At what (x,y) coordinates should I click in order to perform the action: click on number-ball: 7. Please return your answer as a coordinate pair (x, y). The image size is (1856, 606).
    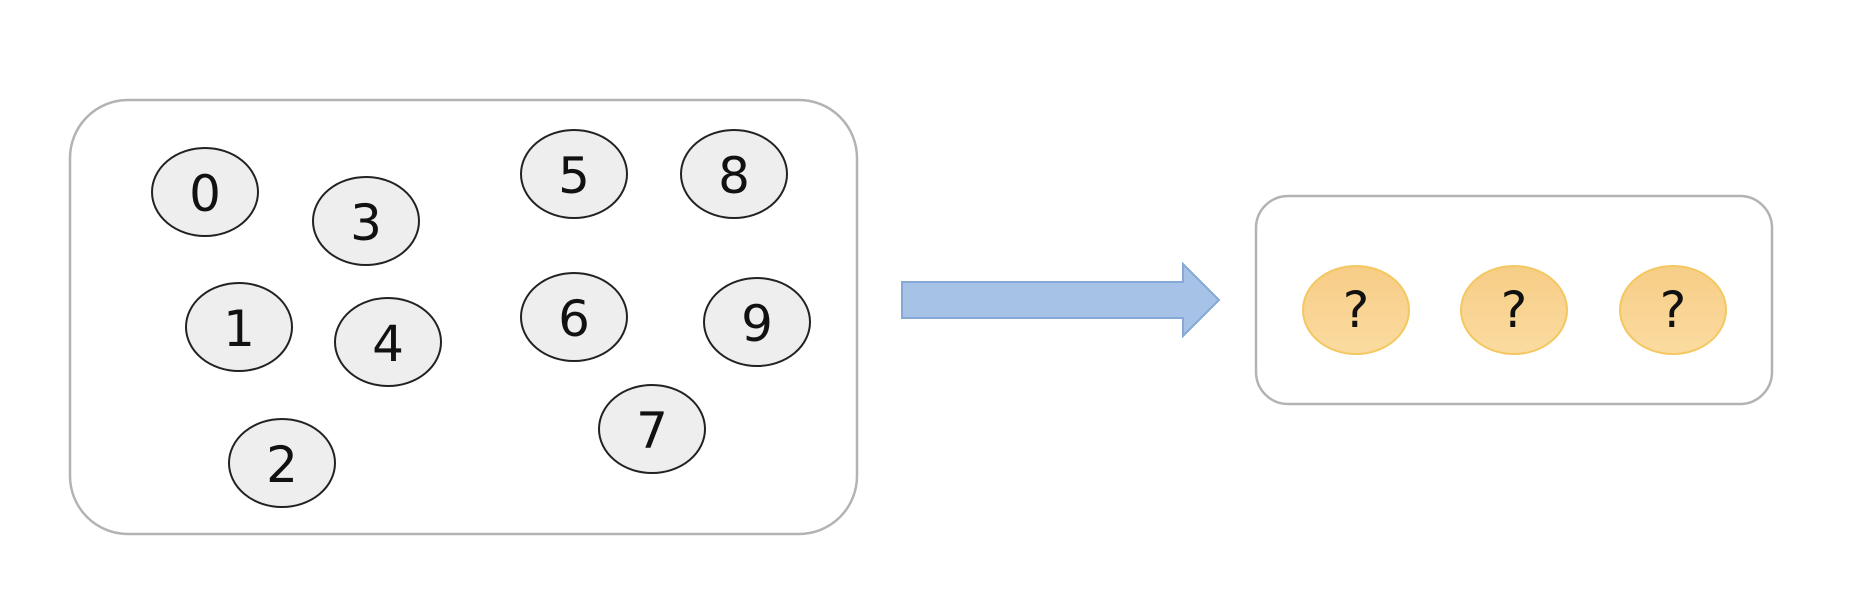
    Looking at the image, I should click on (652, 429).